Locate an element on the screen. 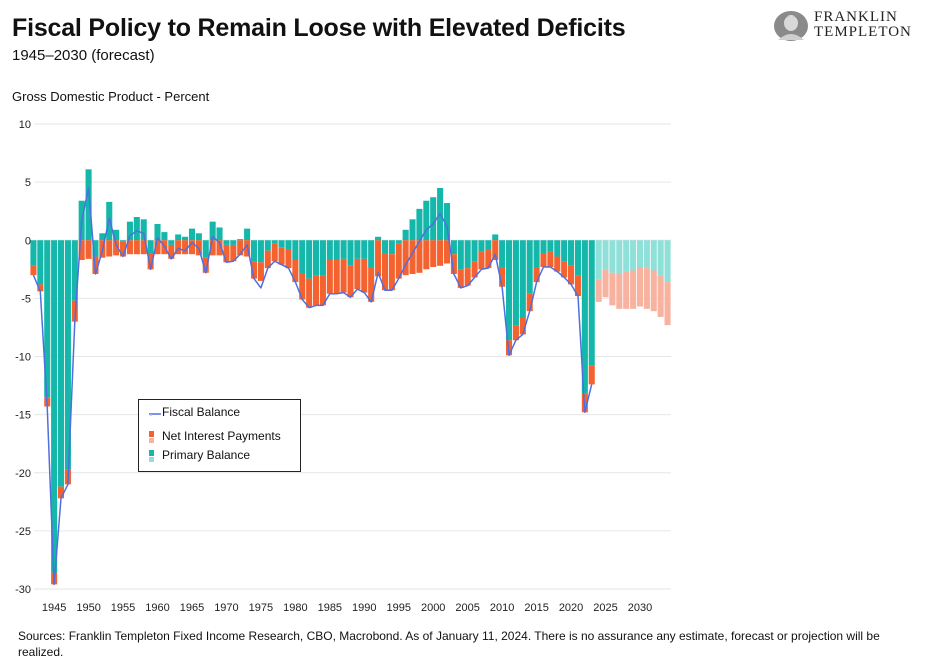 The height and width of the screenshot is (669, 941). x-tick-label: 2005 is located at coordinates (467, 608).